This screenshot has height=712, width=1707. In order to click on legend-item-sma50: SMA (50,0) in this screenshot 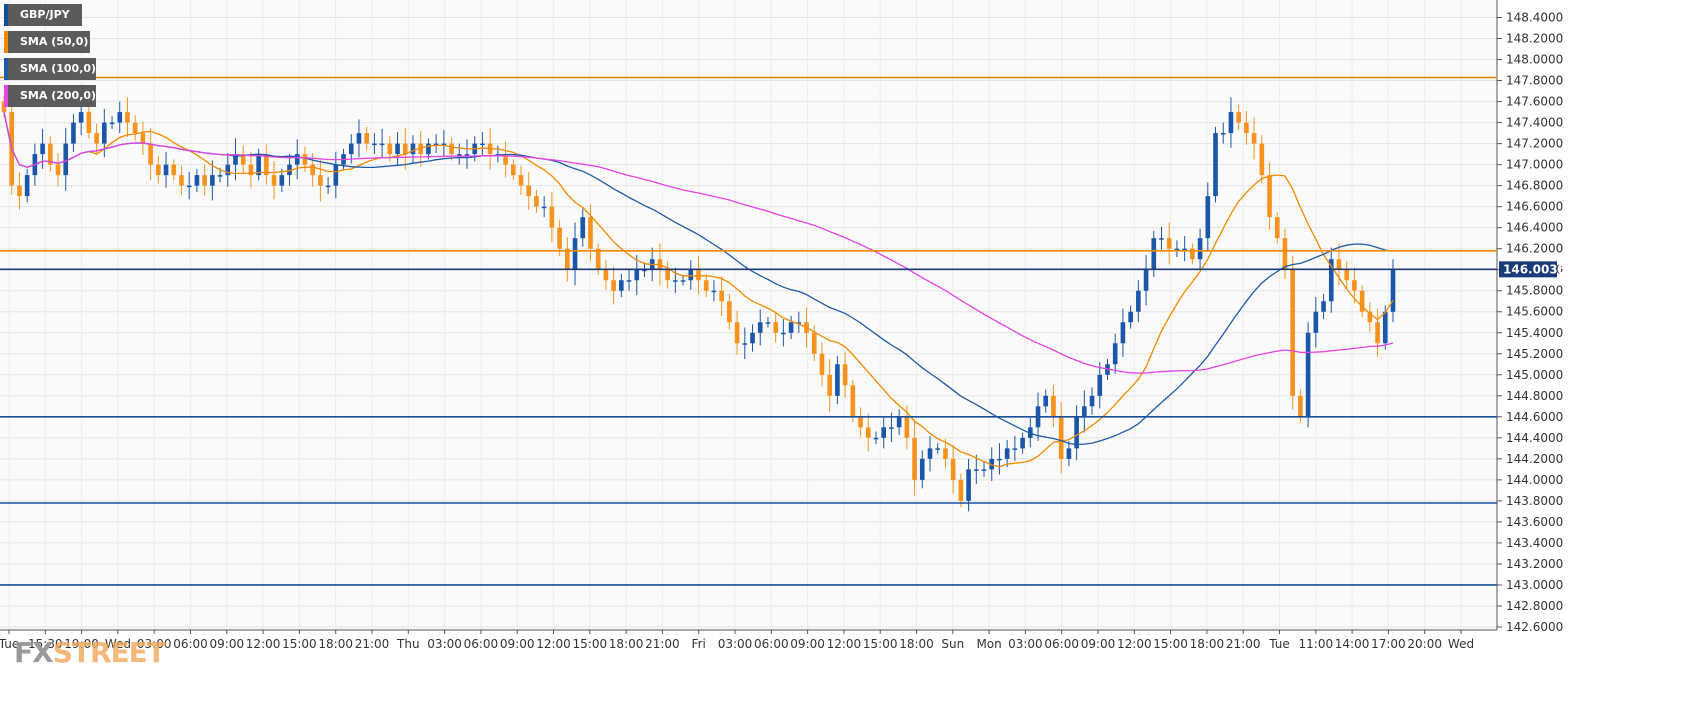, I will do `click(47, 42)`.